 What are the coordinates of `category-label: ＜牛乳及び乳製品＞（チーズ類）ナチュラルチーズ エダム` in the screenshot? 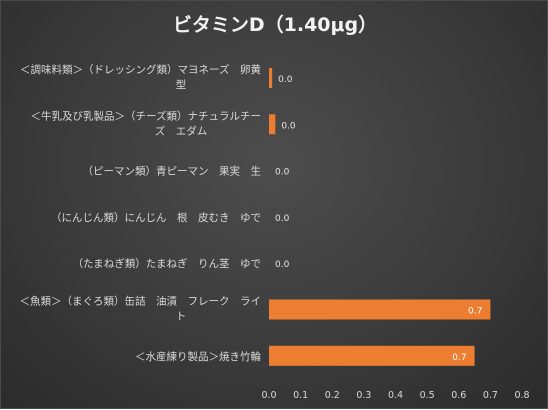 It's located at (146, 123).